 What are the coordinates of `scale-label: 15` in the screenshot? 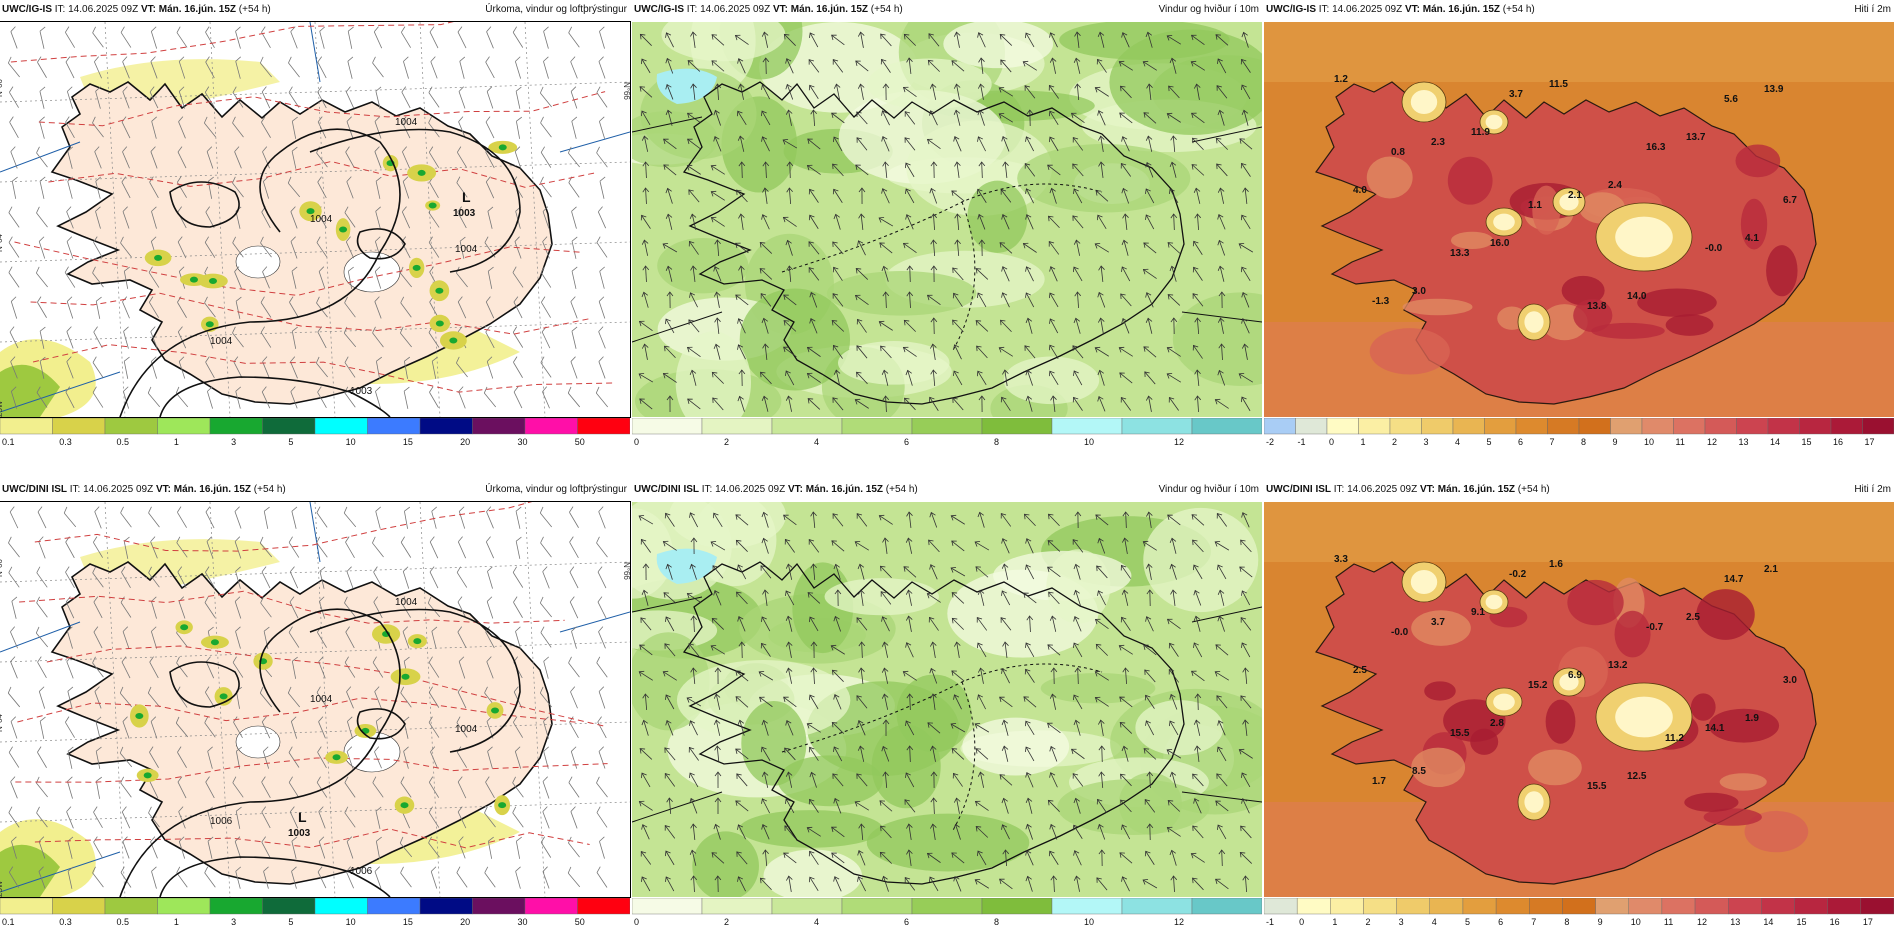 It's located at (408, 442).